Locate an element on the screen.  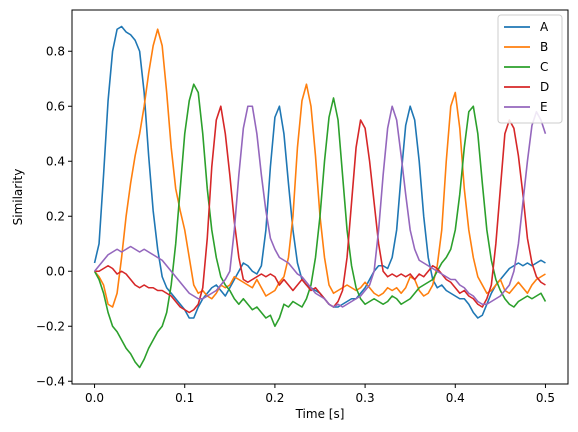
x-tick-label: 0.3 is located at coordinates (365, 398).